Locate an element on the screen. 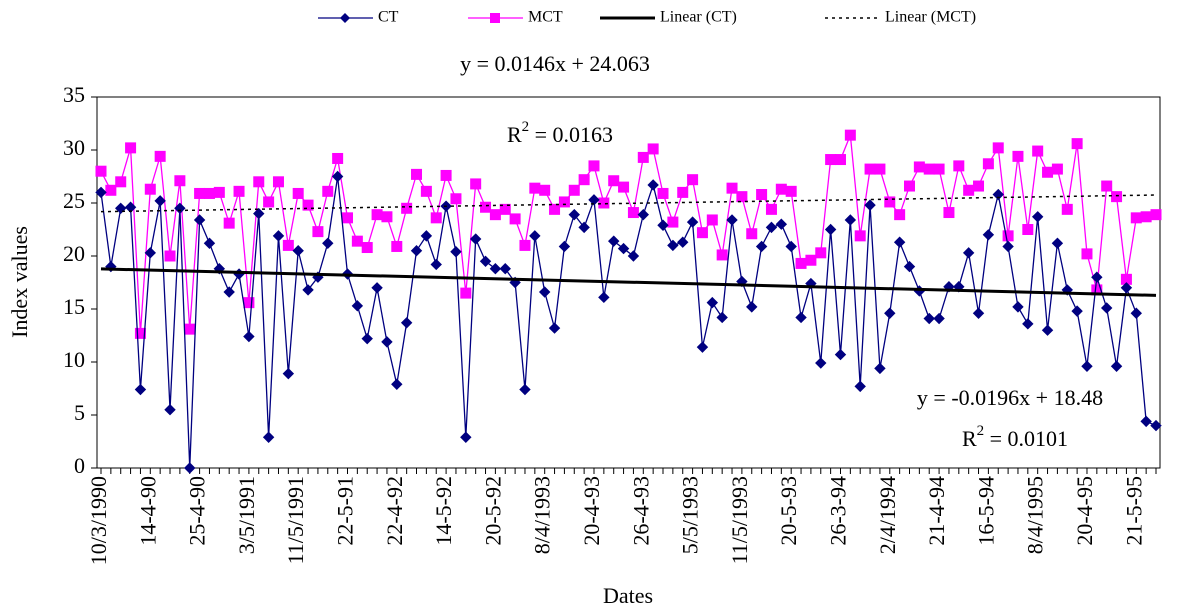 Image resolution: width=1185 pixels, height=609 pixels. x-tick-label: 26-4-93 is located at coordinates (640, 511).